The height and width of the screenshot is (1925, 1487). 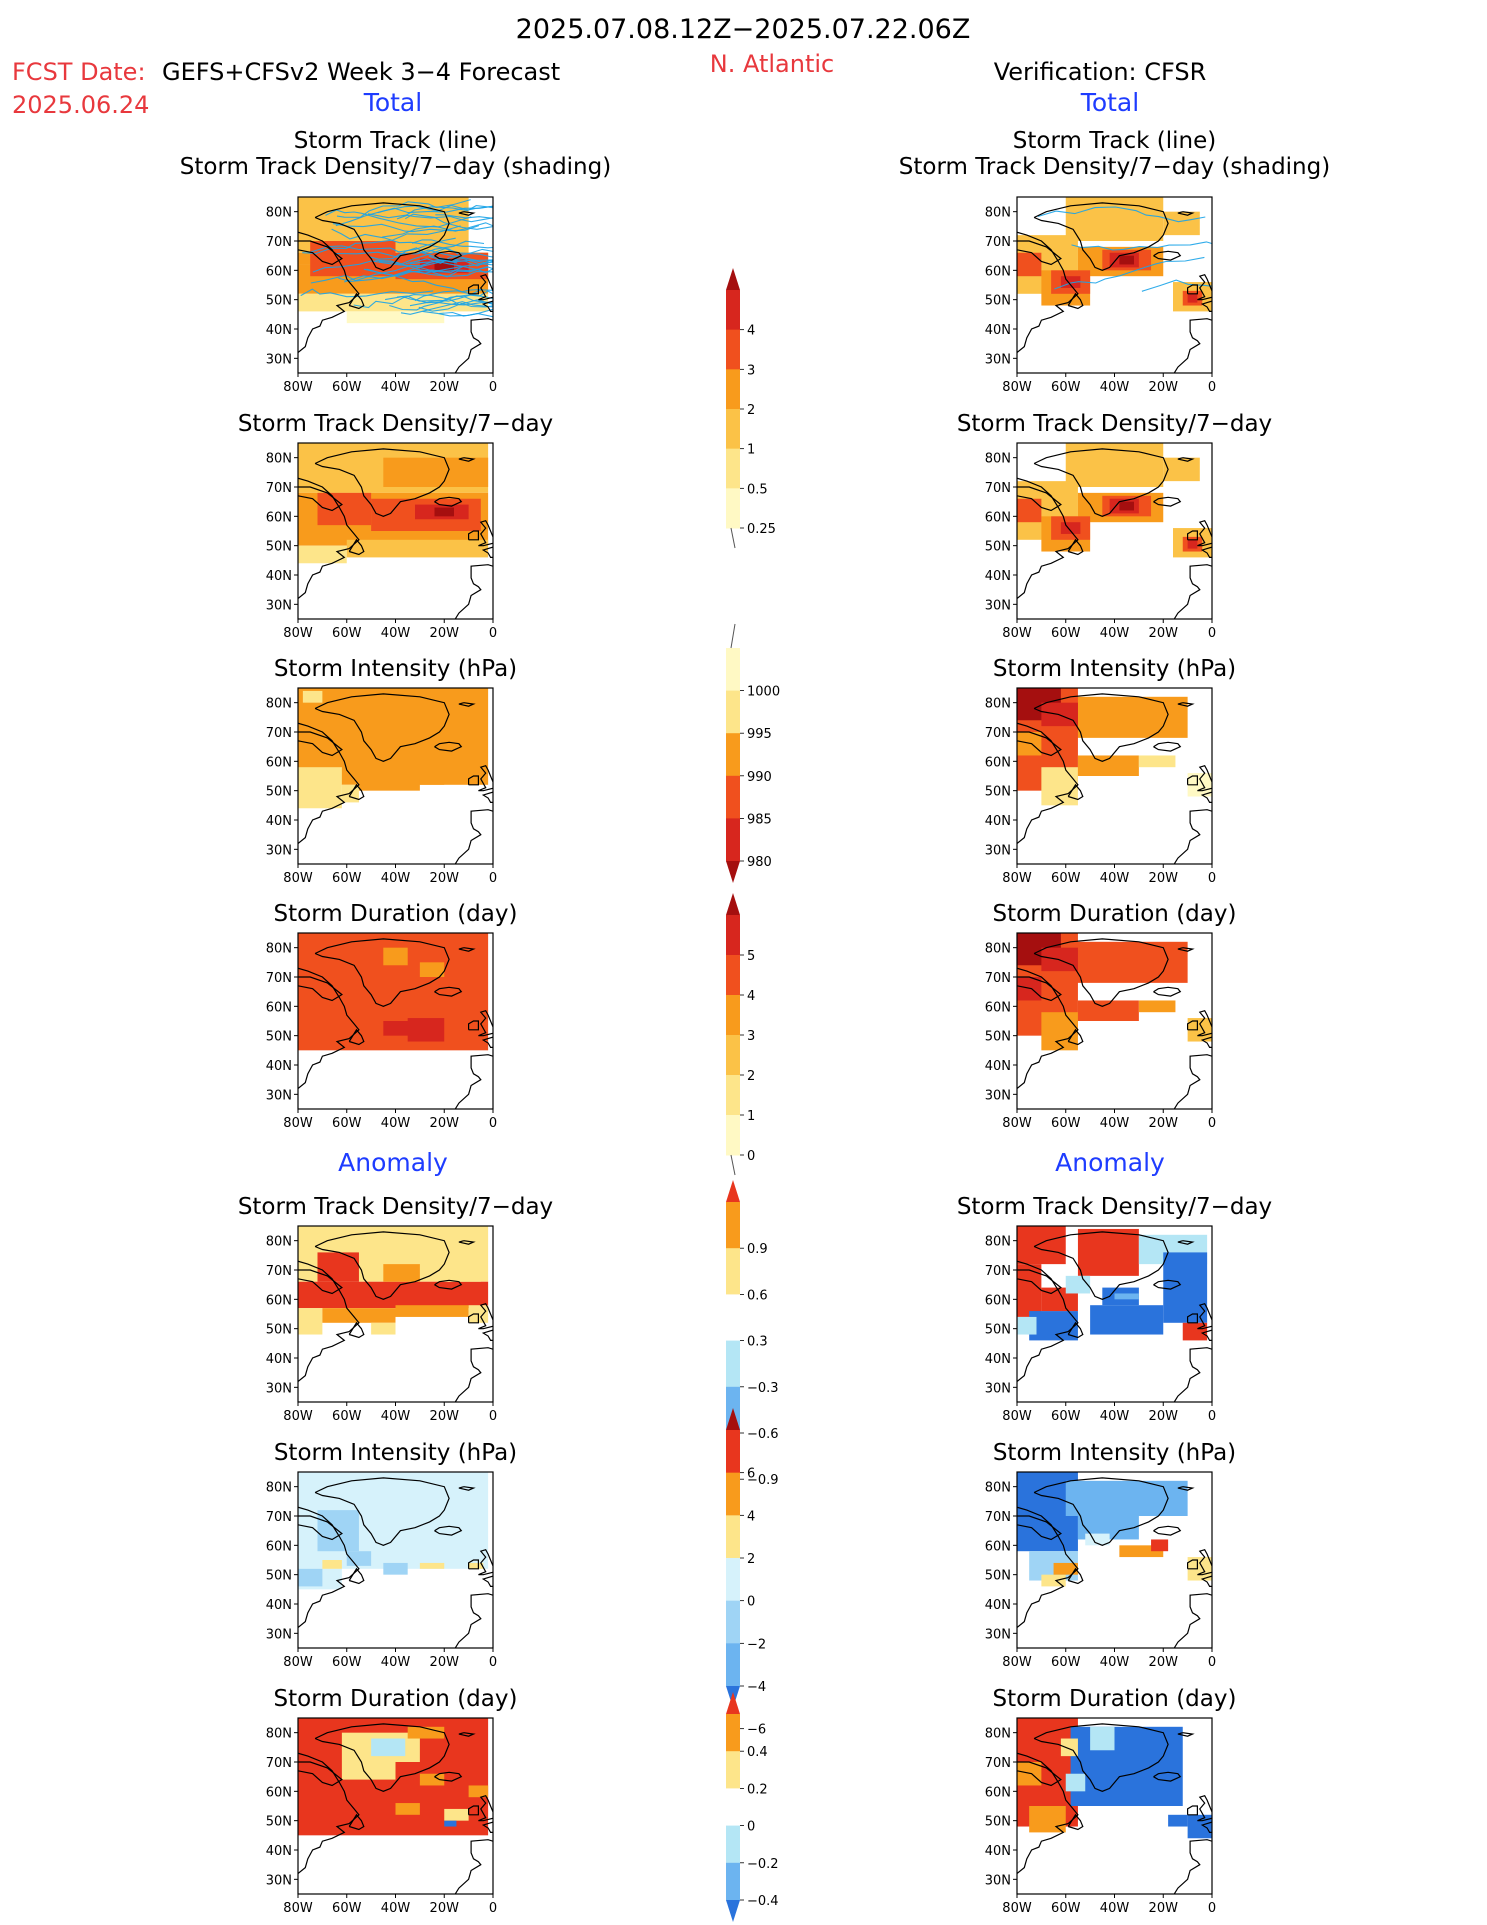 I want to click on panel-title: Storm Intensity (hPa), so click(x=395, y=1453).